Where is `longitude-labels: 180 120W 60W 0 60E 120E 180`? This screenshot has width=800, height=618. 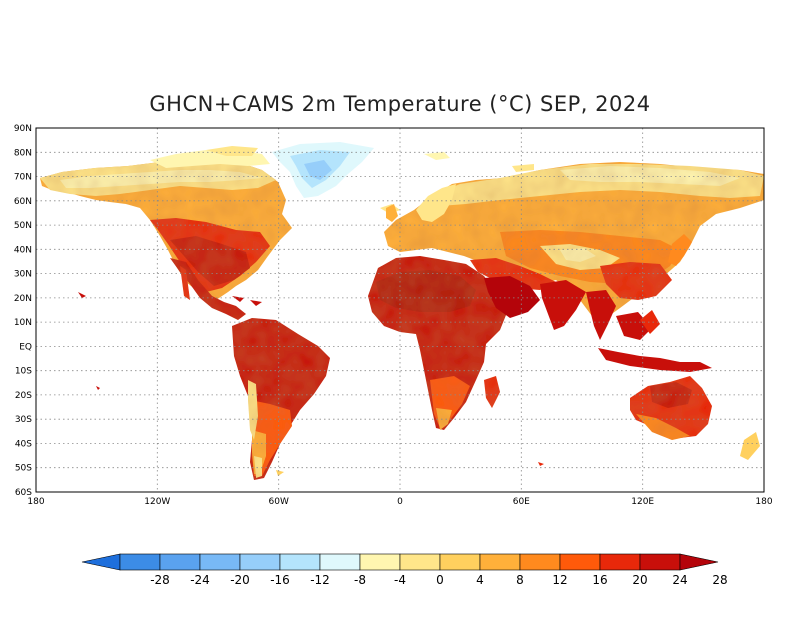
longitude-labels: 180 120W 60W 0 60E 120E 180 is located at coordinates (399, 502).